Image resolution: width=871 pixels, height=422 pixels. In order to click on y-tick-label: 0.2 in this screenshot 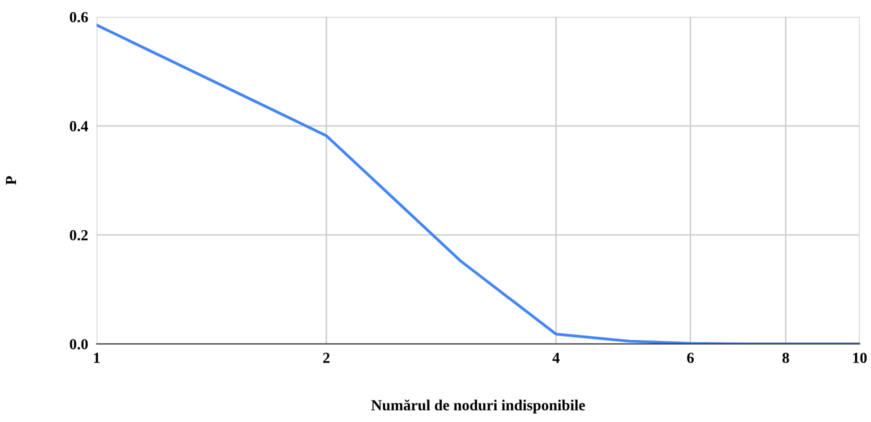, I will do `click(79, 235)`.